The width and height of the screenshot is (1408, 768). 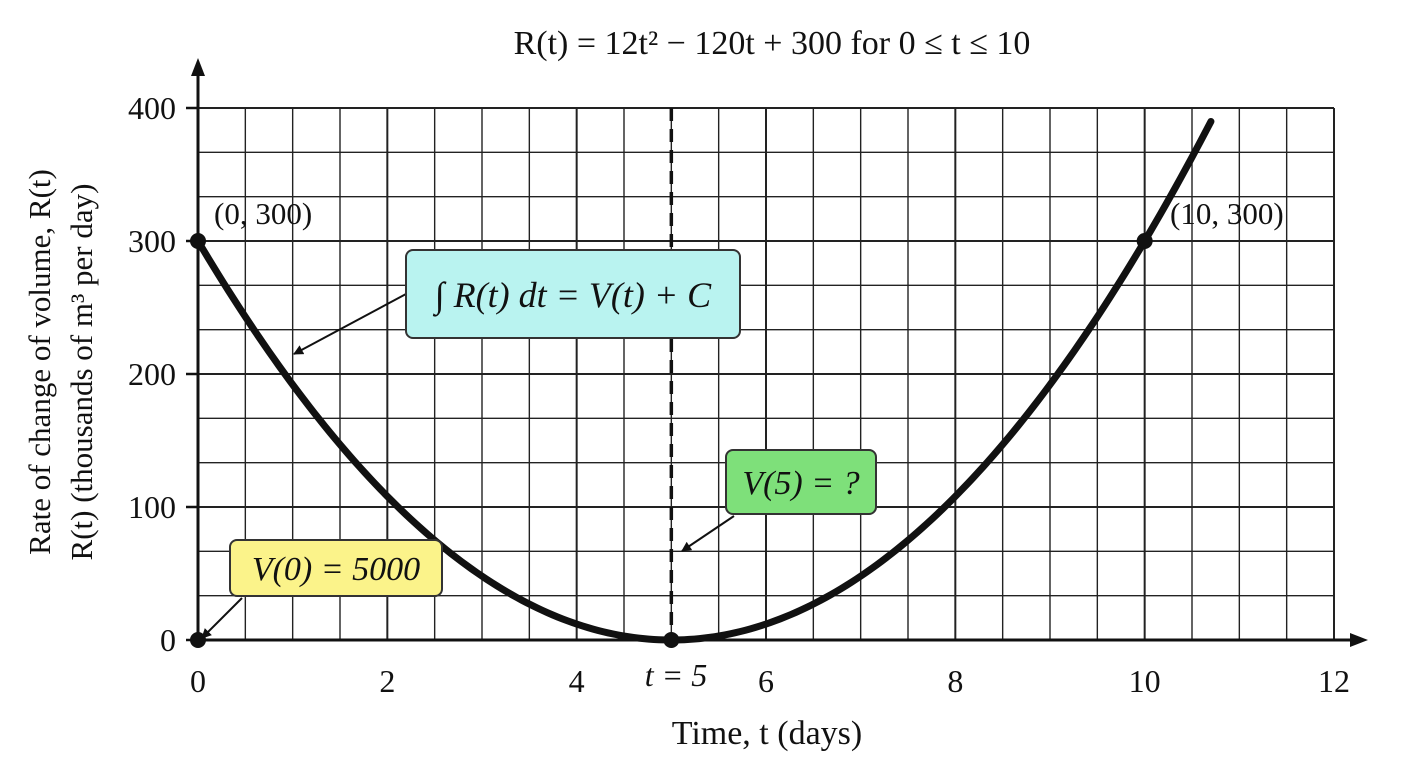 I want to click on y-axis-arrow, so click(x=198, y=67).